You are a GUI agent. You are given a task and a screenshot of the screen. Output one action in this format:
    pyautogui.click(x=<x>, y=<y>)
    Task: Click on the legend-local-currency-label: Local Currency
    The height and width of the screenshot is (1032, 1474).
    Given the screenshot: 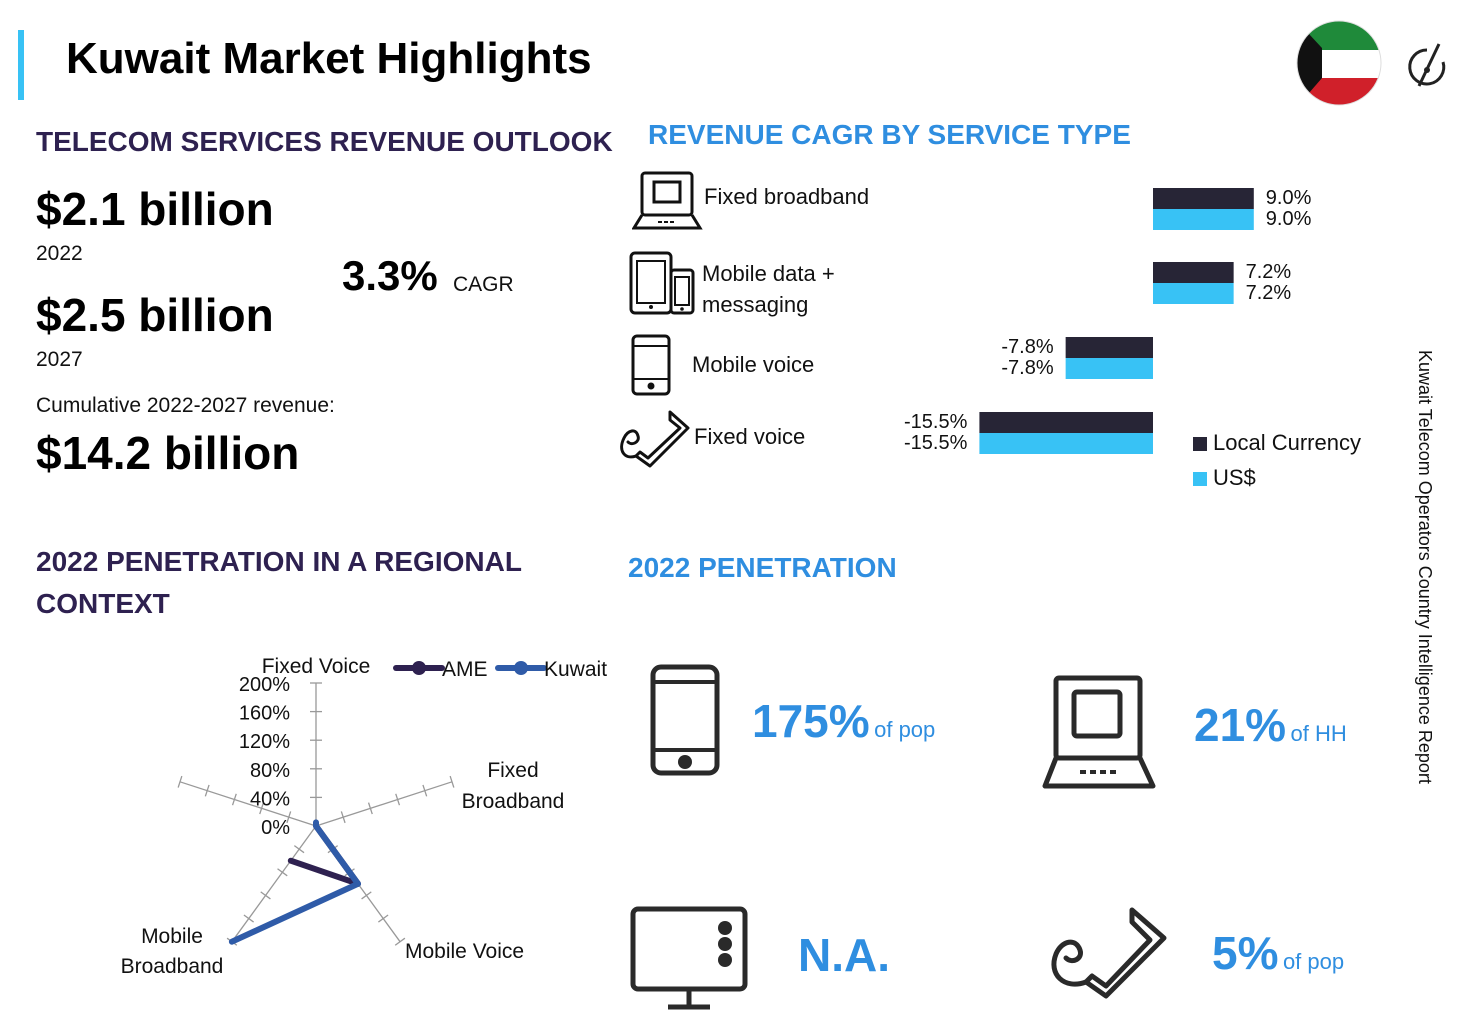 What is the action you would take?
    pyautogui.click(x=1287, y=442)
    